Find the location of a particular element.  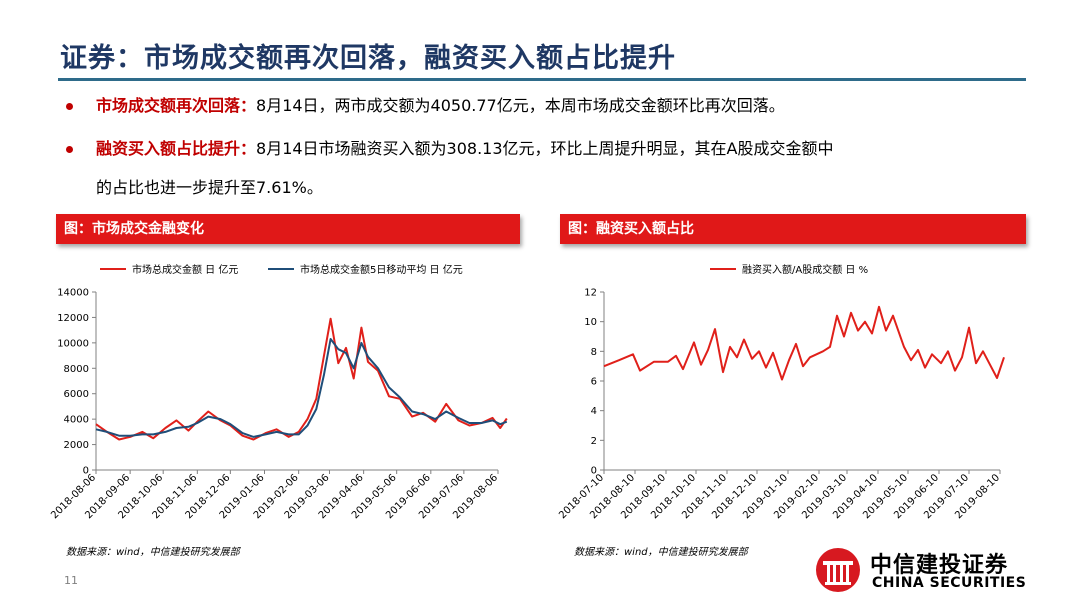

y-tick-label: 2 is located at coordinates (594, 441).